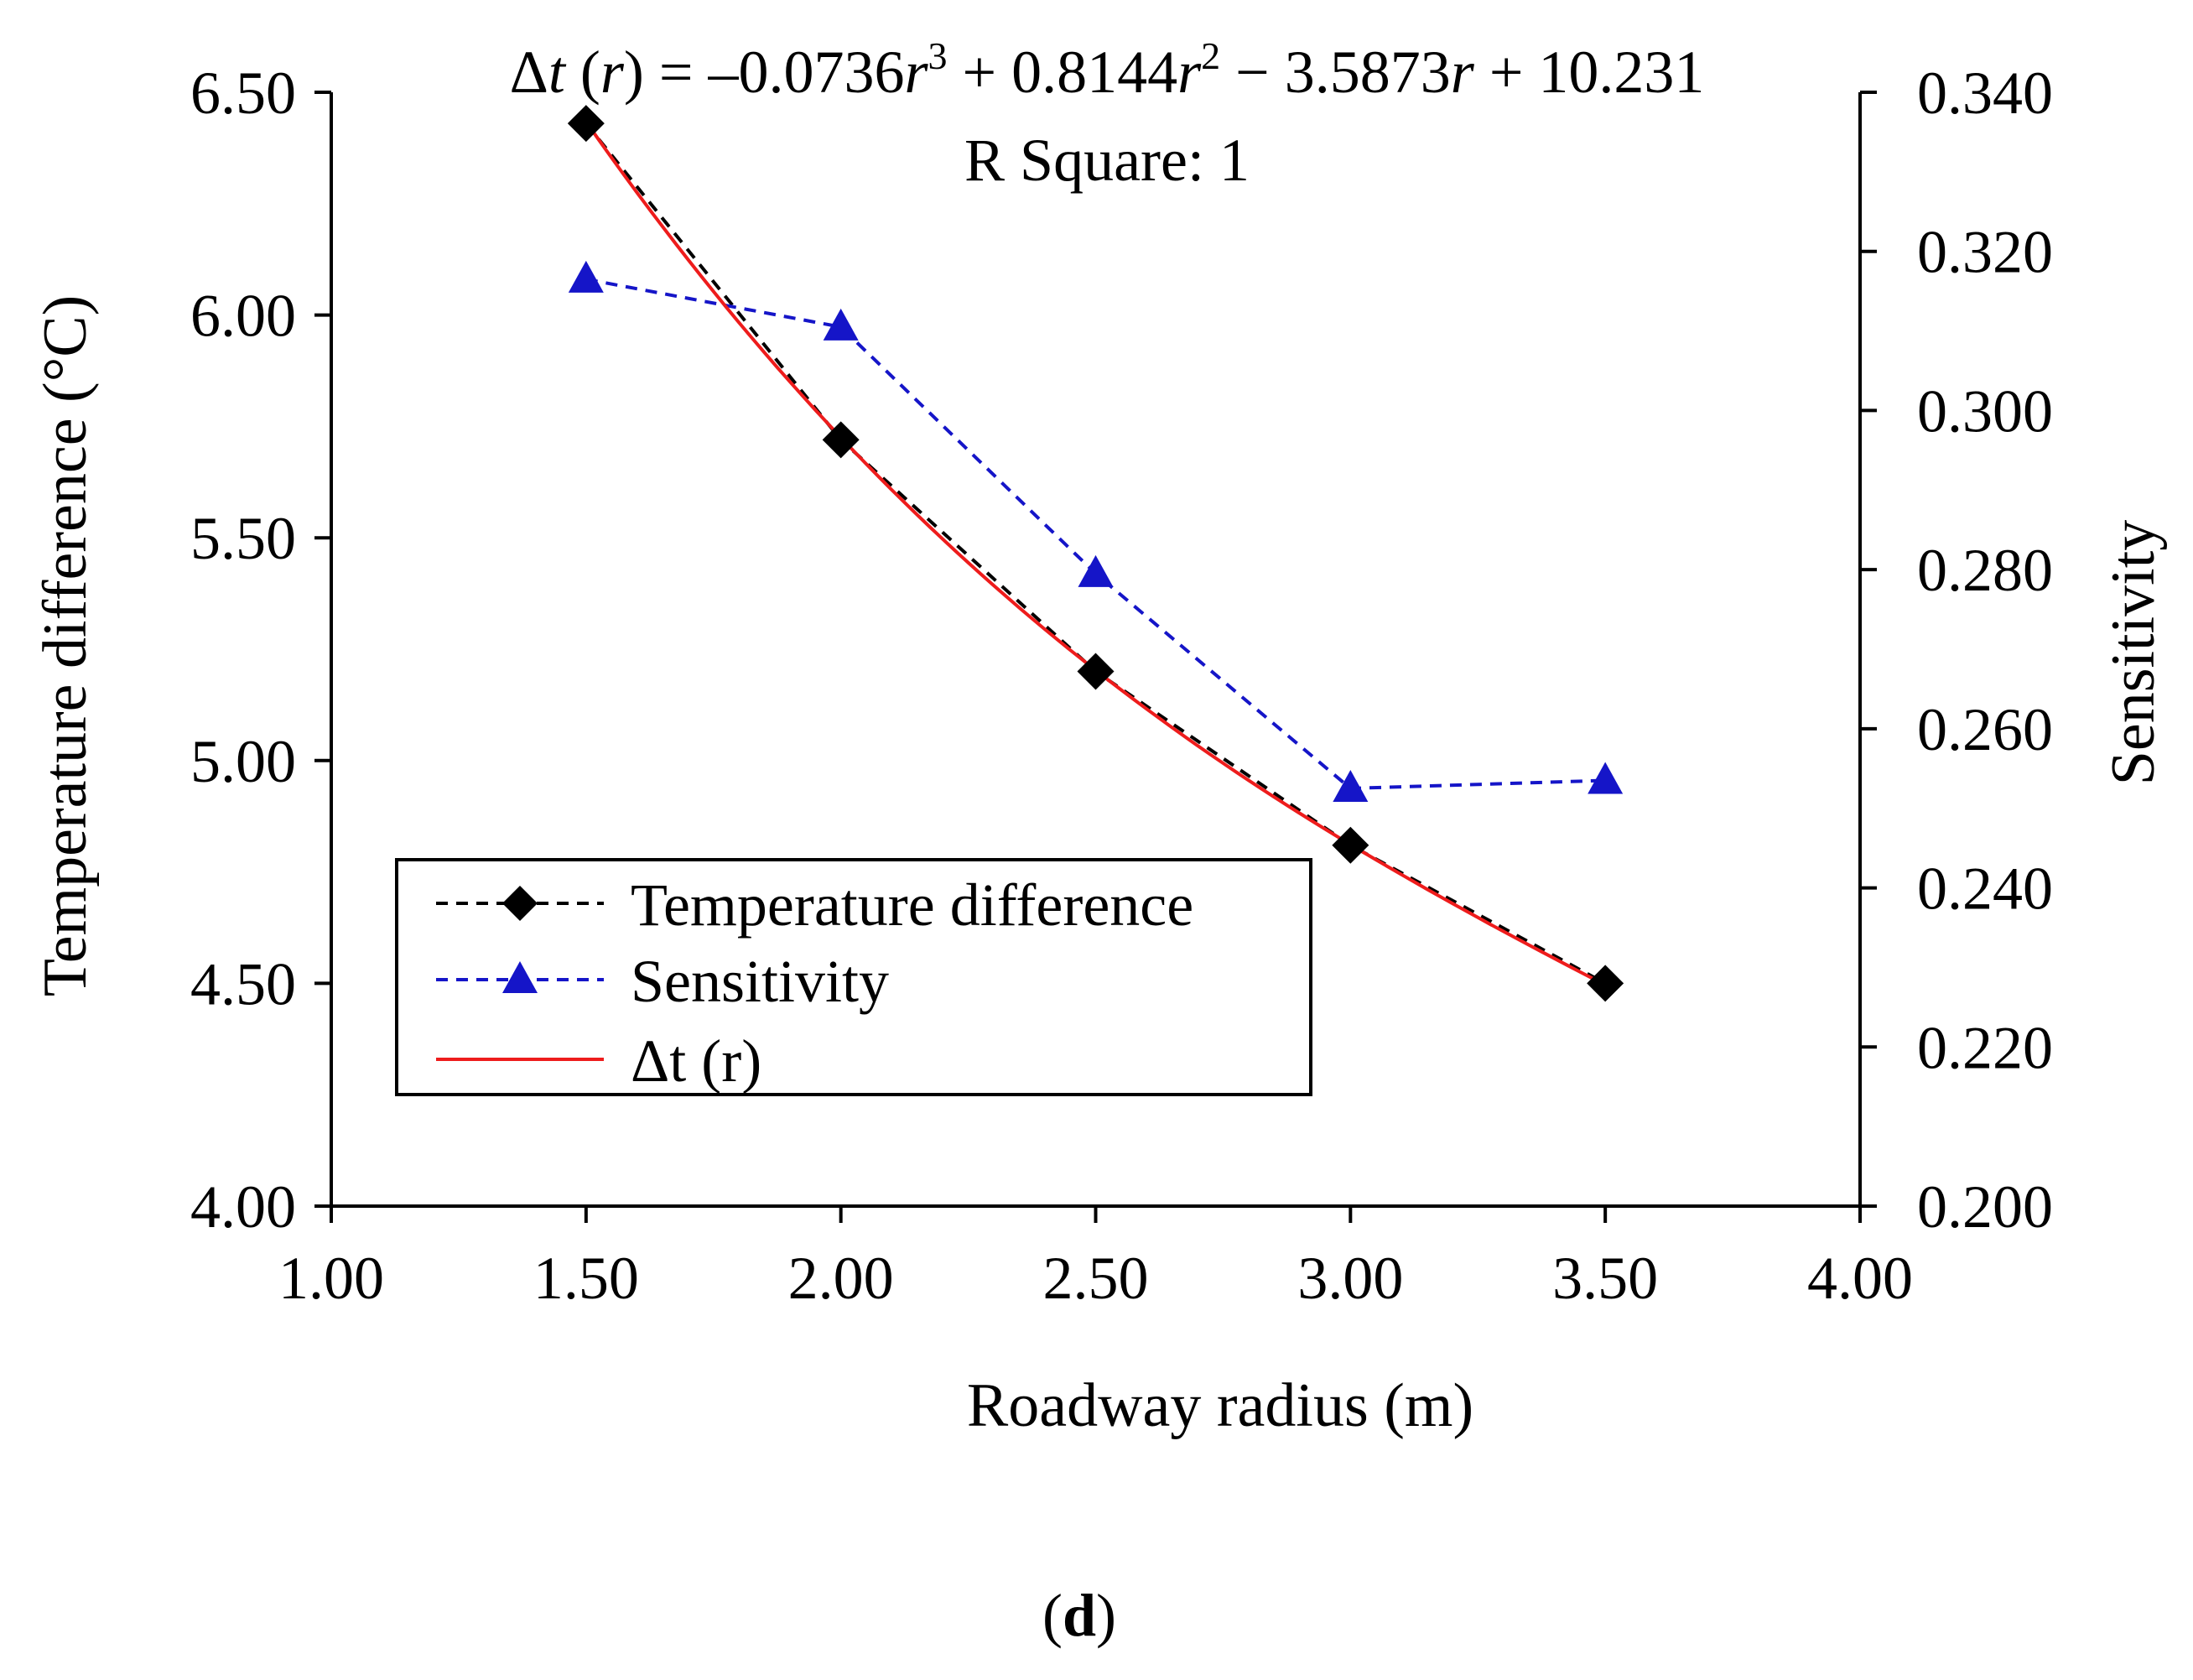 This screenshot has height=1680, width=2193. I want to click on x-tick-label: 3.50, so click(1605, 1278).